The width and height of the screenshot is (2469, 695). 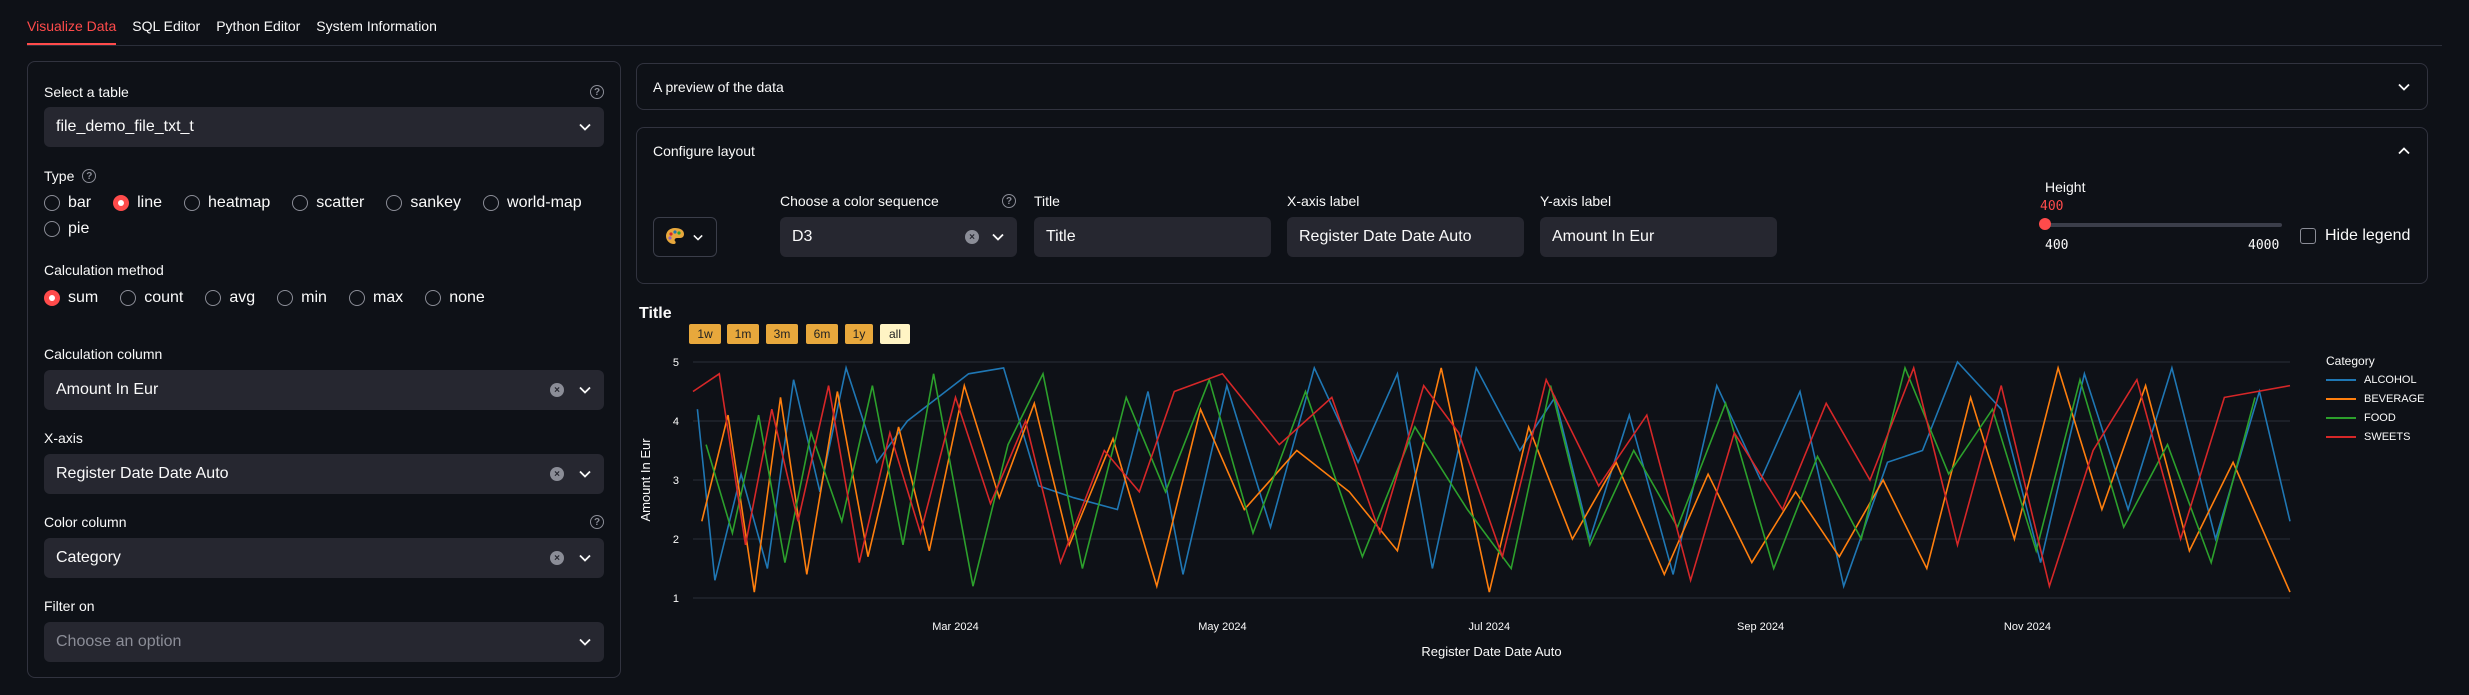 I want to click on calc-option-max: max, so click(x=375, y=298).